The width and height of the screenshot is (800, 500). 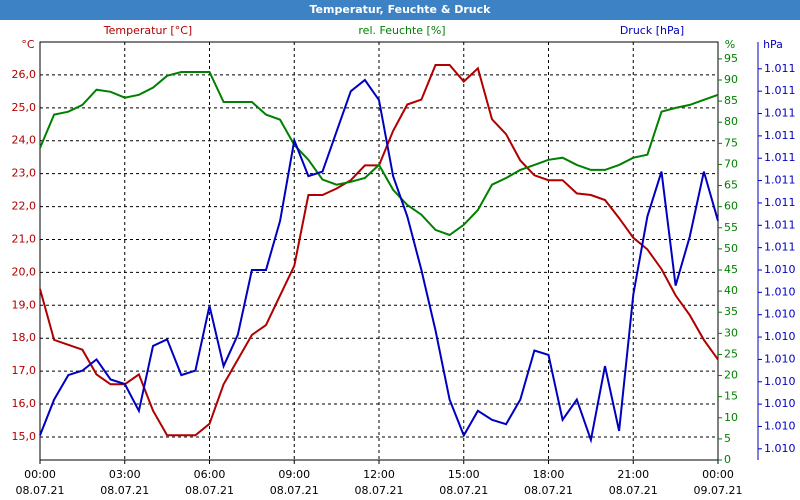 What do you see at coordinates (24, 173) in the screenshot?
I see `y-tick-label: 23,0` at bounding box center [24, 173].